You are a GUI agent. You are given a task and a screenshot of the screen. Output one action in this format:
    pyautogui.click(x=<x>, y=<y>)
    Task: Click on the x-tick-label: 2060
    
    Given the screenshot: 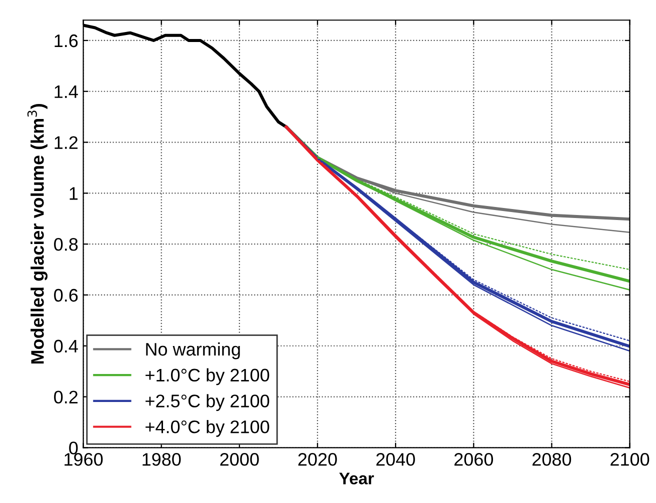 What is the action you would take?
    pyautogui.click(x=474, y=459)
    